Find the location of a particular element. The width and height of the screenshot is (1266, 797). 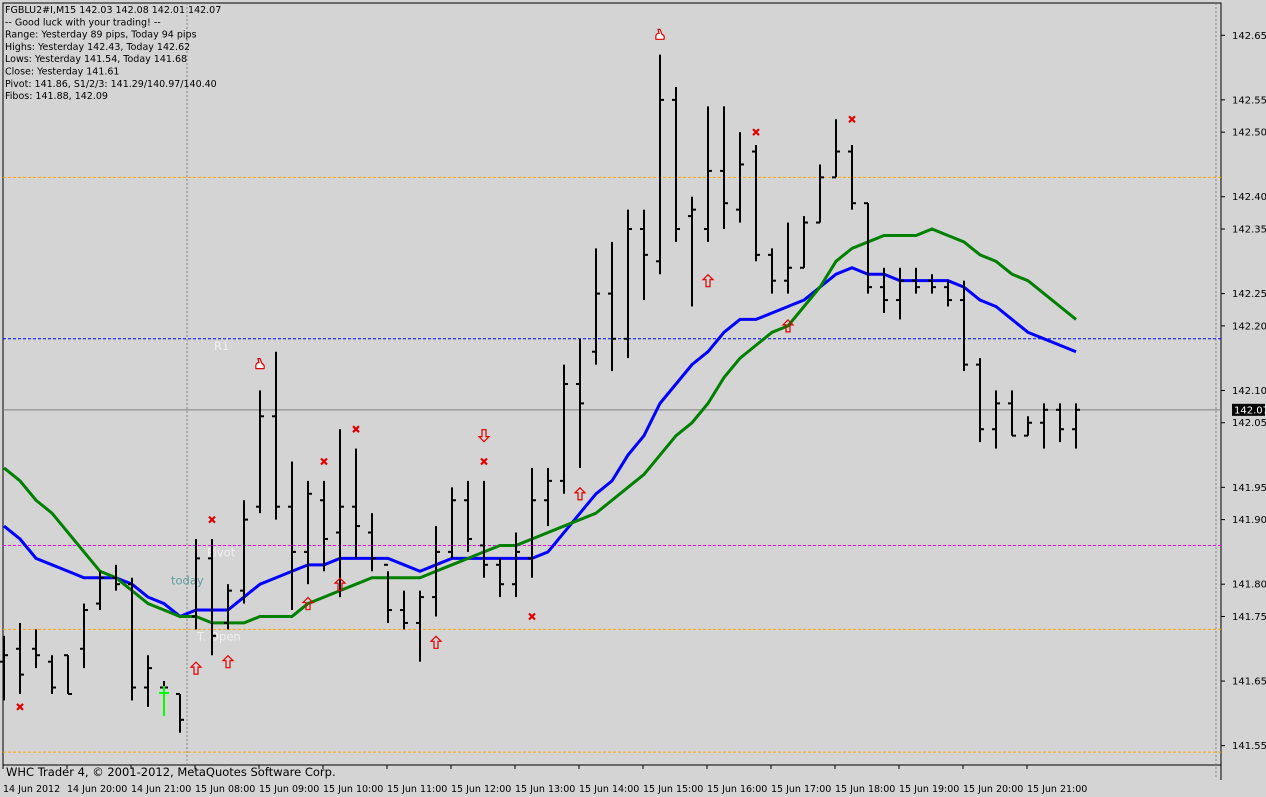

current-price-label: 142.07 is located at coordinates (1250, 410).